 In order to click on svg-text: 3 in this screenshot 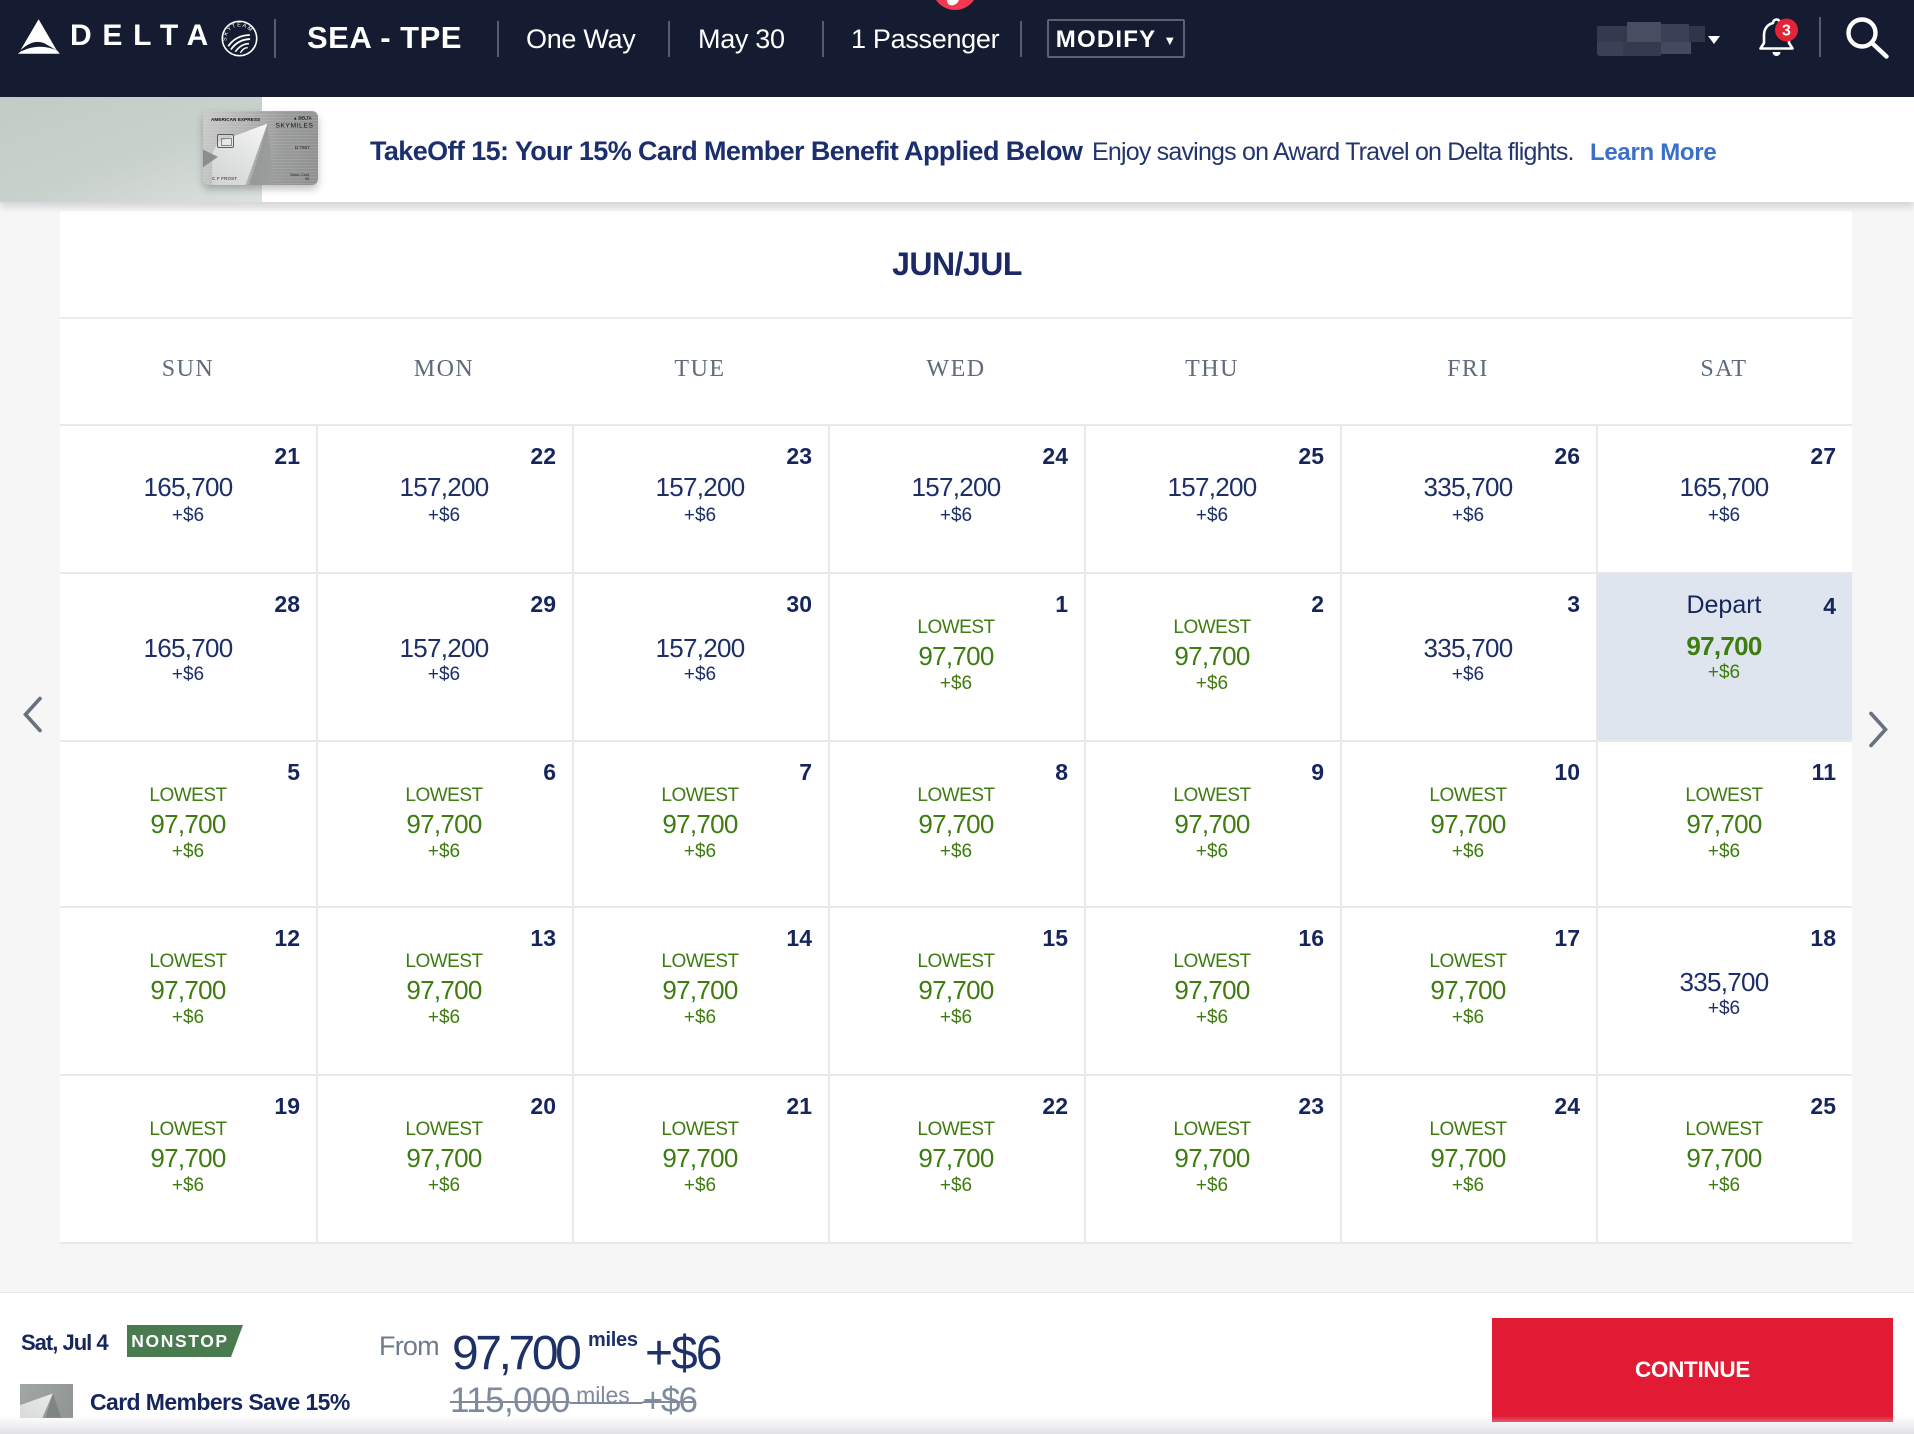, I will do `click(1786, 31)`.